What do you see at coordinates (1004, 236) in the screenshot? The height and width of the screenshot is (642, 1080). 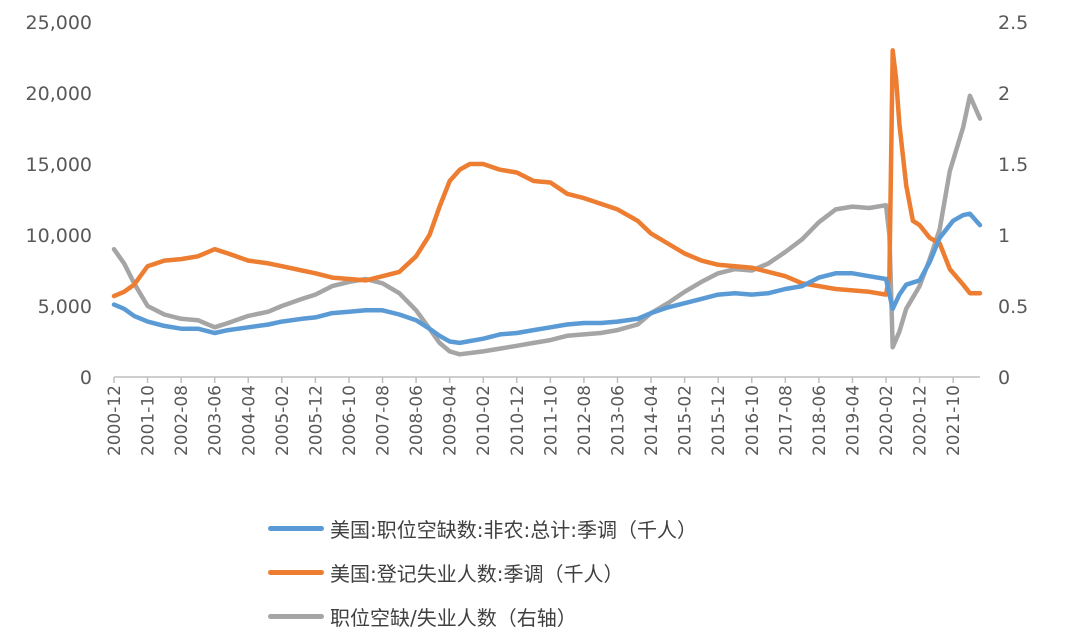 I see `y-right-tick-label: 1` at bounding box center [1004, 236].